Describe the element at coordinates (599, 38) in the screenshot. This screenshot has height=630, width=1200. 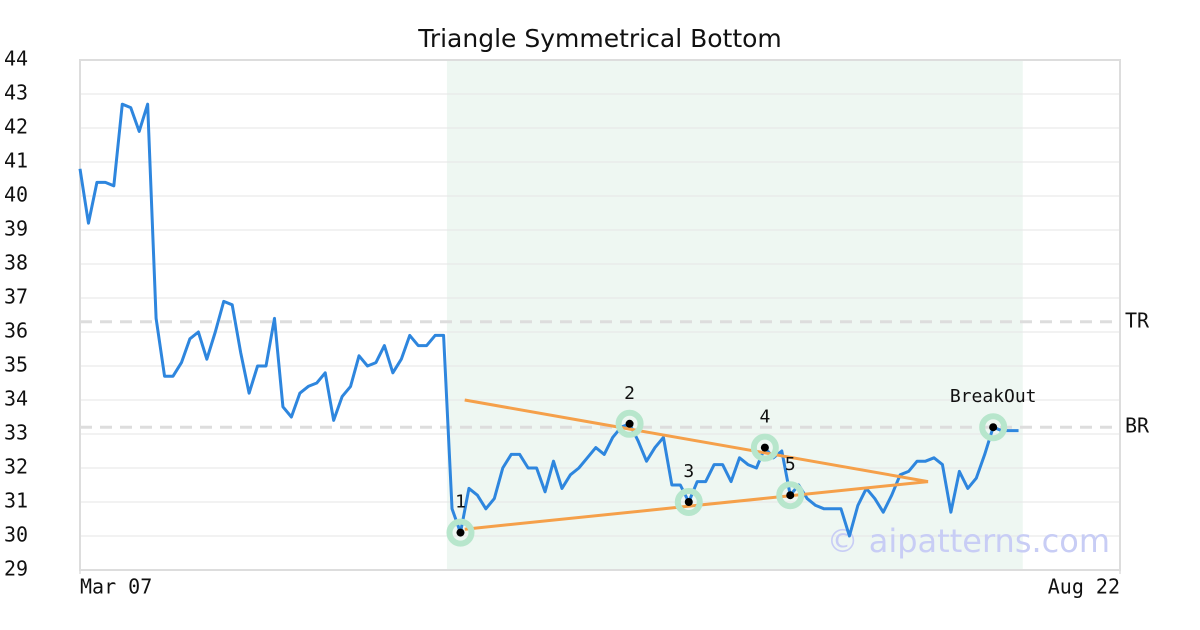
I see `chart-title: Triangle Symmetrical Bottom` at that location.